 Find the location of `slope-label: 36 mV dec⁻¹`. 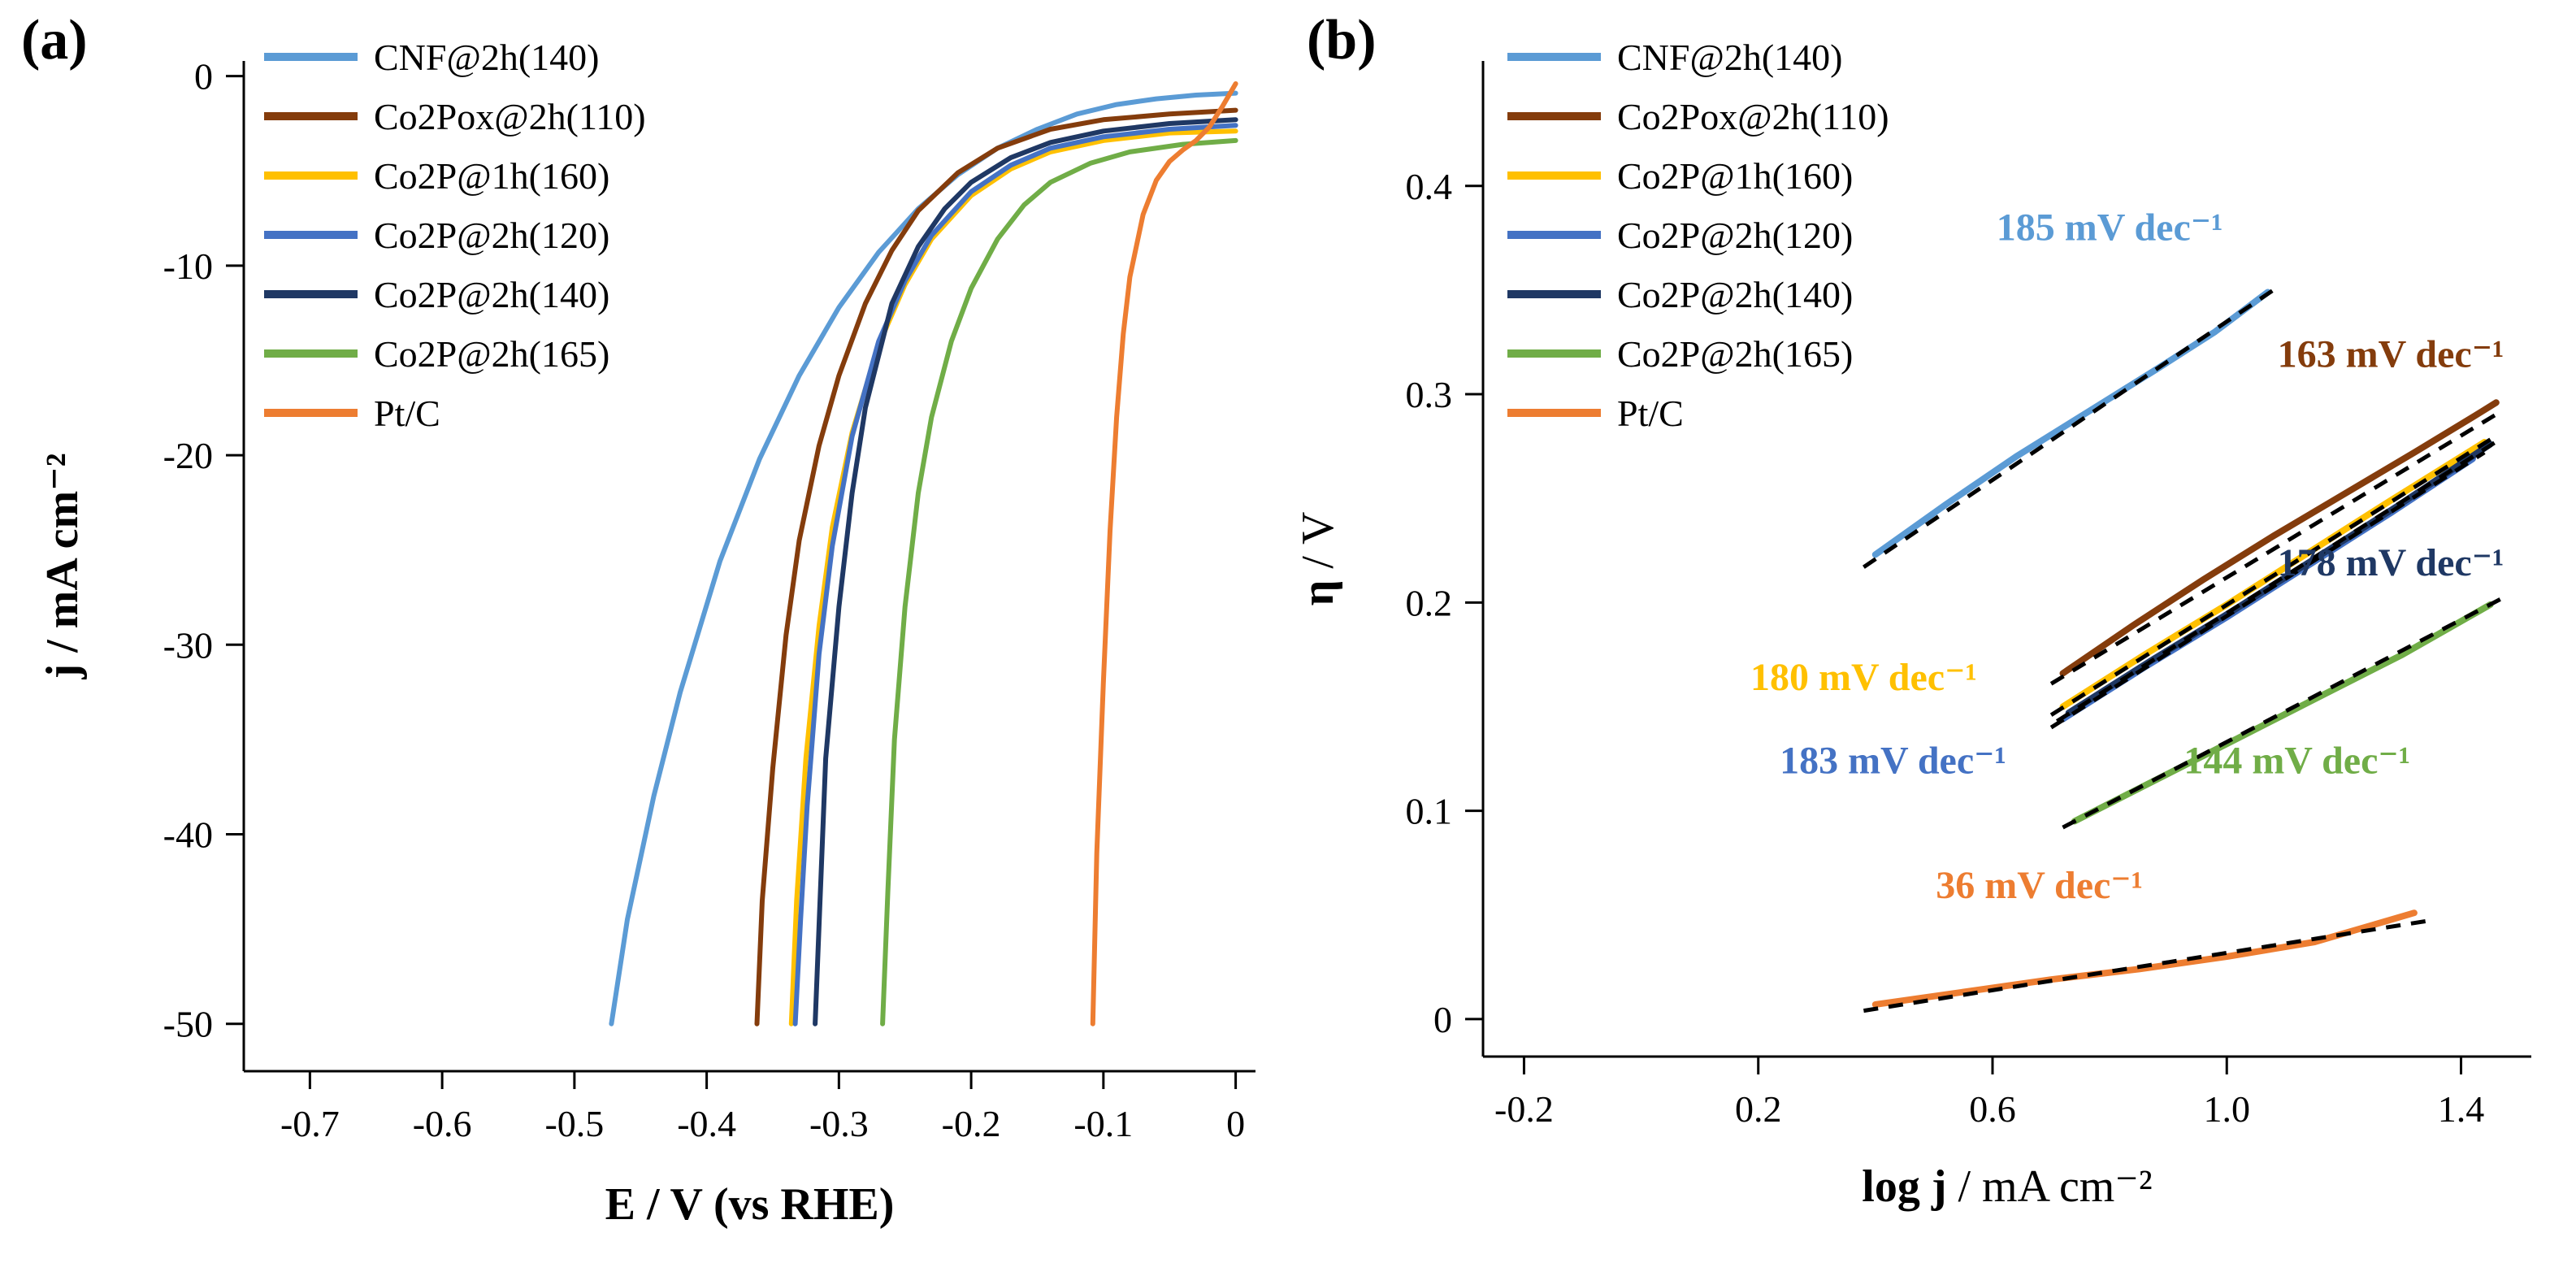

slope-label: 36 mV dec⁻¹ is located at coordinates (2039, 885).